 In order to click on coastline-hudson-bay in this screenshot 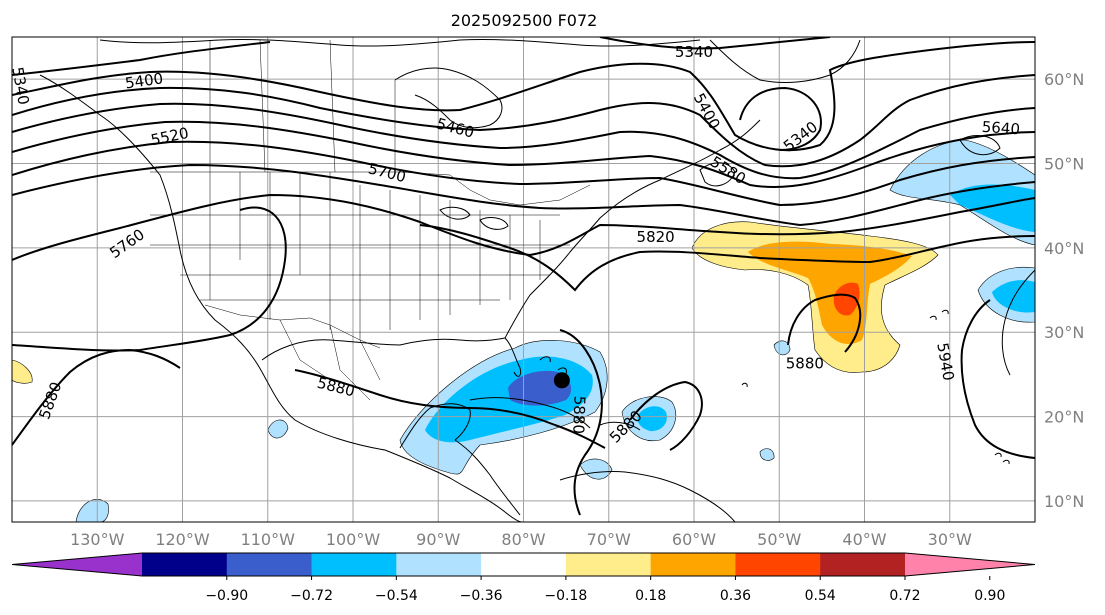, I will do `click(448, 98)`.